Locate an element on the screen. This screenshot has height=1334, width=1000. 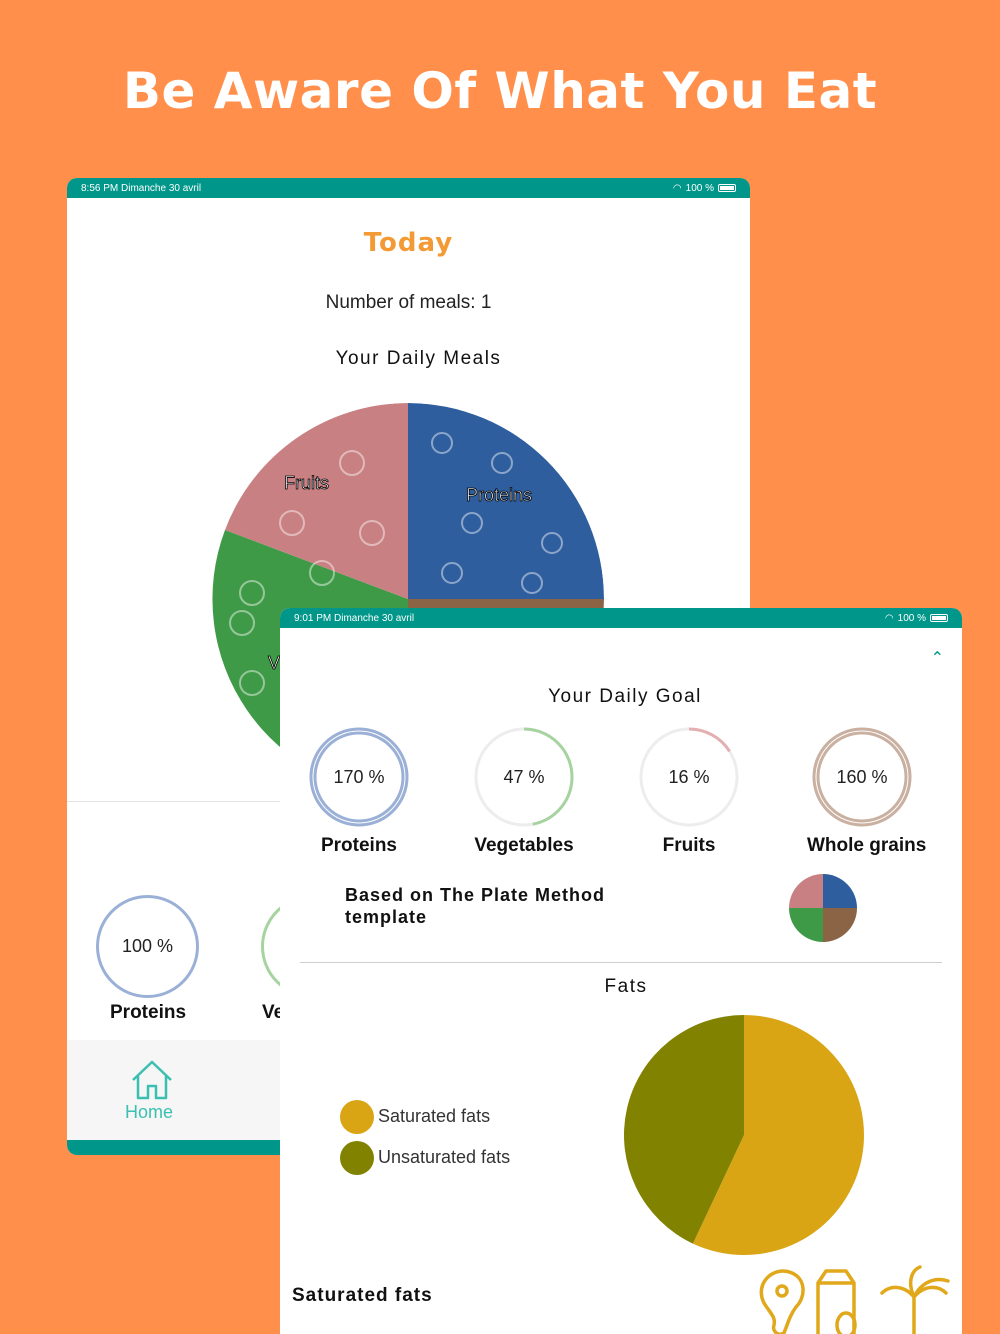
goal-whole-grains: 160 % Whole grains is located at coordinates (867, 791).